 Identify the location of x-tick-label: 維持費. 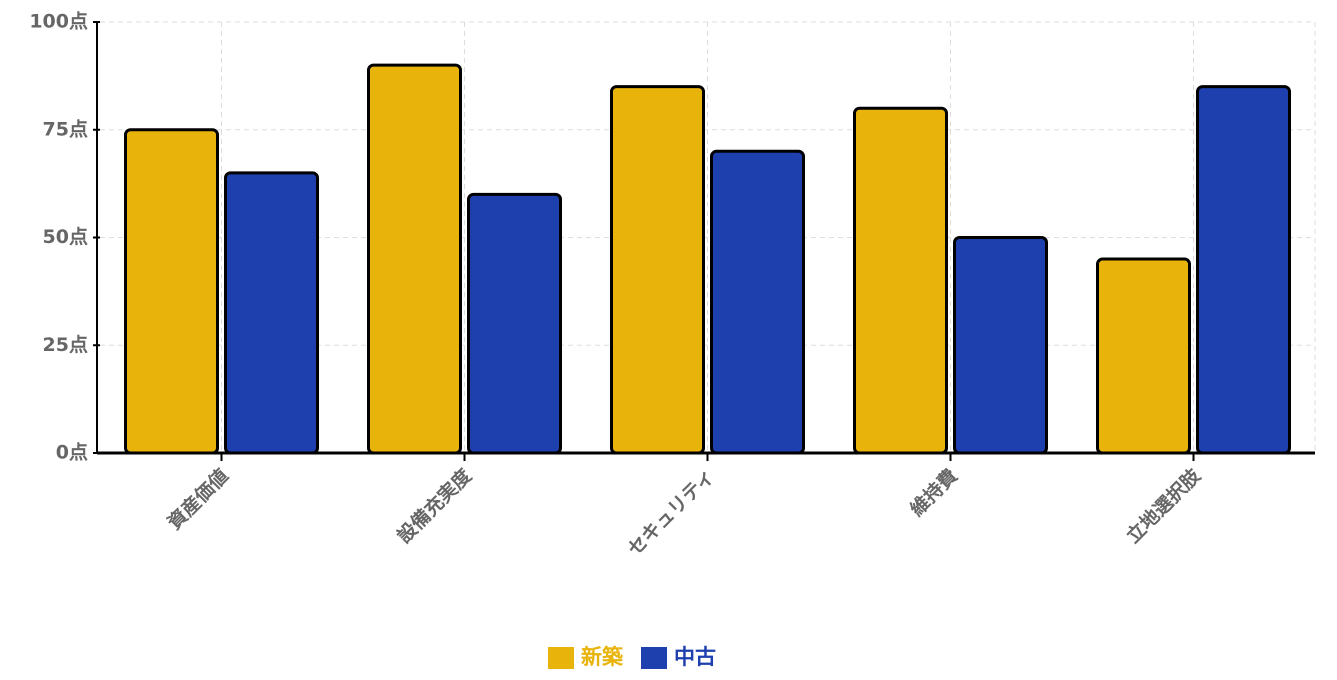
(933, 492).